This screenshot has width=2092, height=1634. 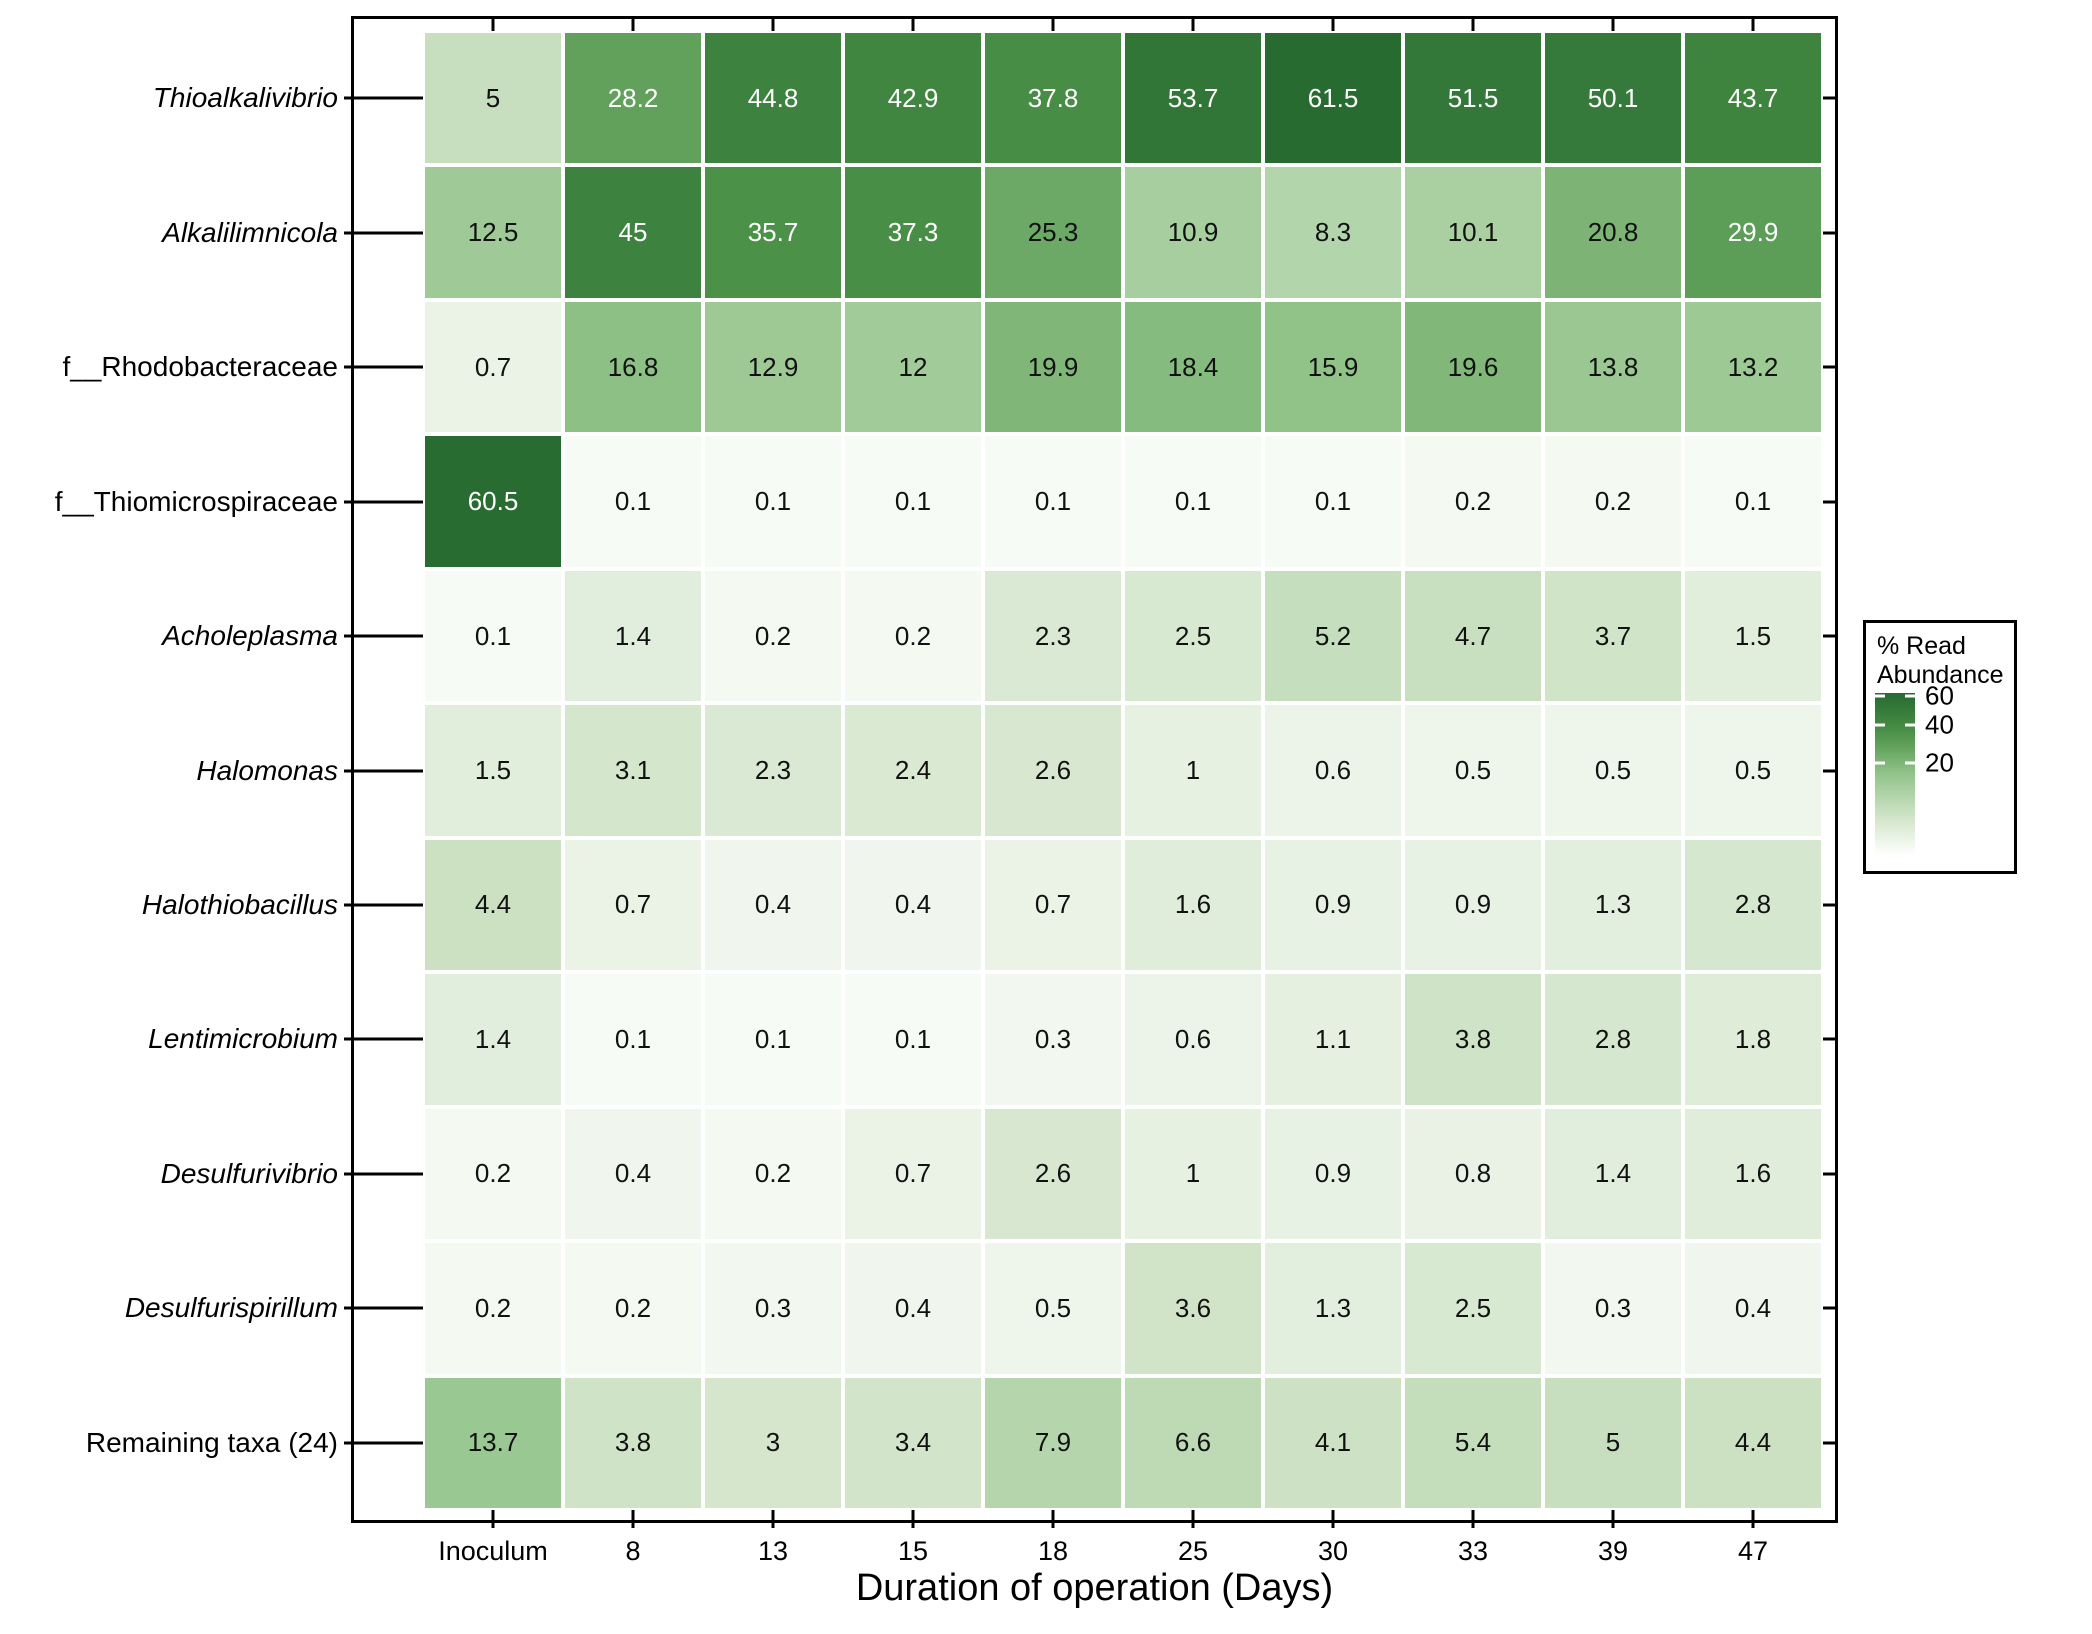 What do you see at coordinates (1053, 98) in the screenshot?
I see `heatmap-cell: 37.8` at bounding box center [1053, 98].